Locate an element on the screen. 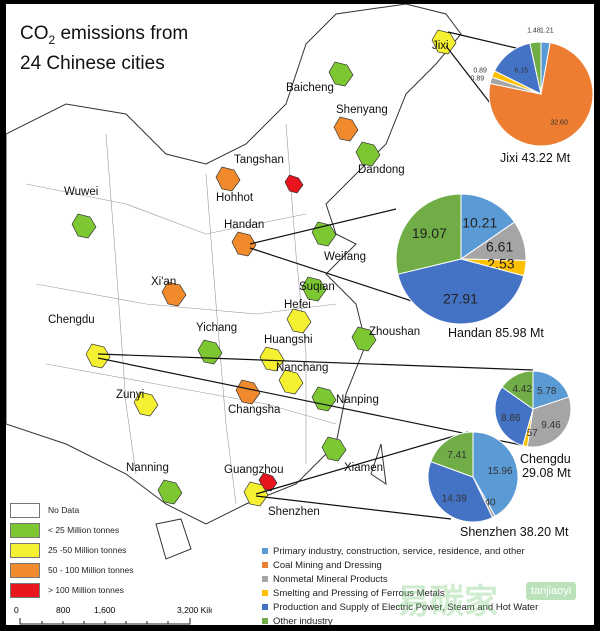  legend-label: > 100 Million tonnes is located at coordinates (86, 590).